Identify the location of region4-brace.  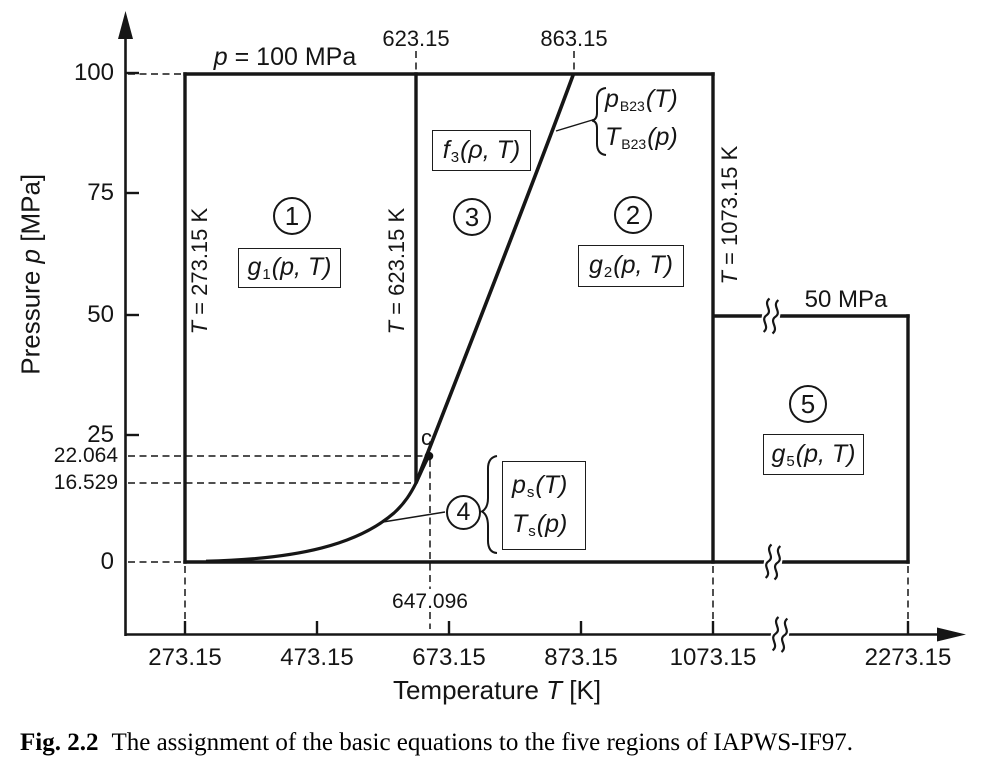
(489, 504).